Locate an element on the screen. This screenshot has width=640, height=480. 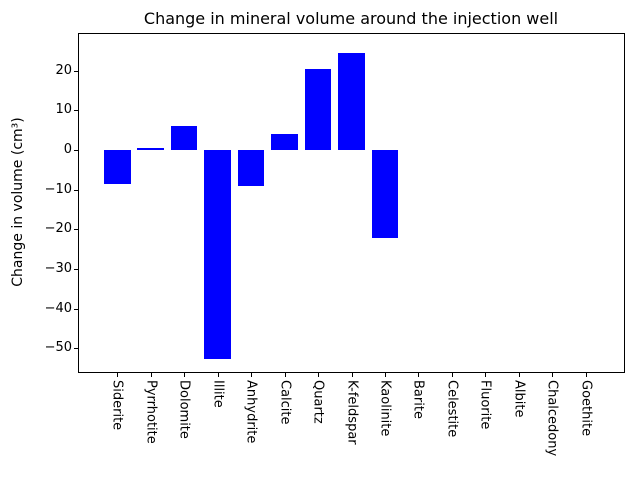
bar-dolomite is located at coordinates (184, 138).